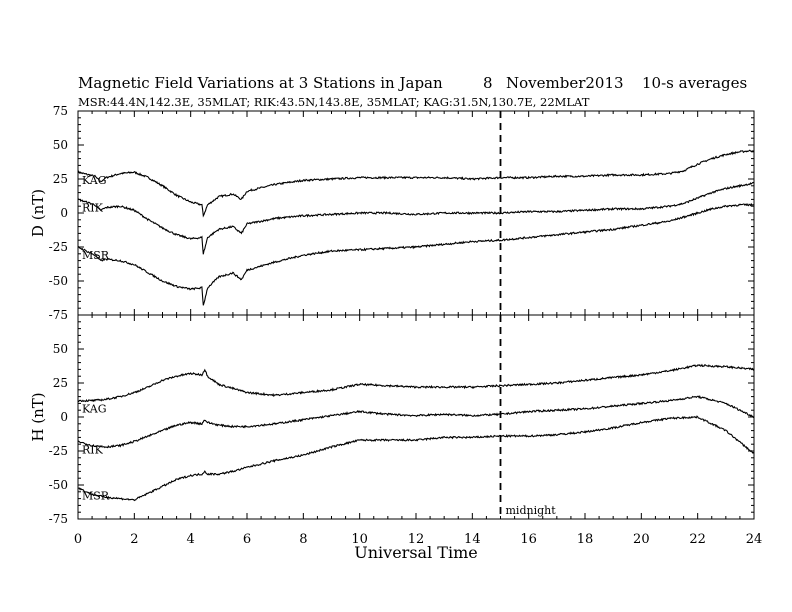 Image resolution: width=792 pixels, height=612 pixels. I want to click on d-trace-kag, so click(416, 183).